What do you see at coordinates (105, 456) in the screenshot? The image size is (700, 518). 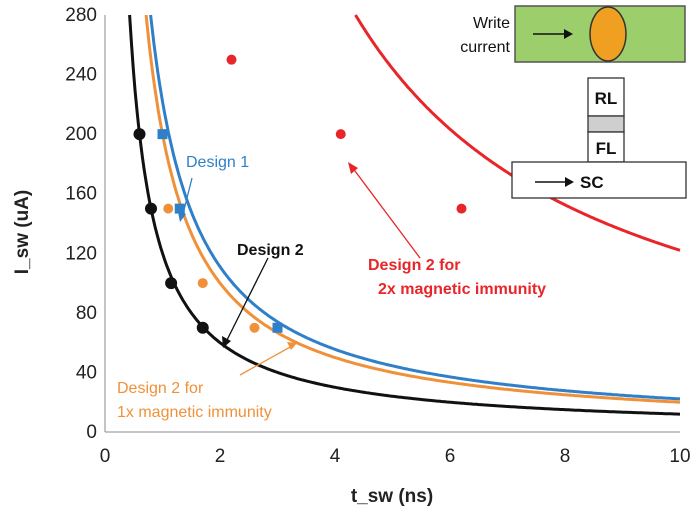 I see `x-tick-0: 0` at bounding box center [105, 456].